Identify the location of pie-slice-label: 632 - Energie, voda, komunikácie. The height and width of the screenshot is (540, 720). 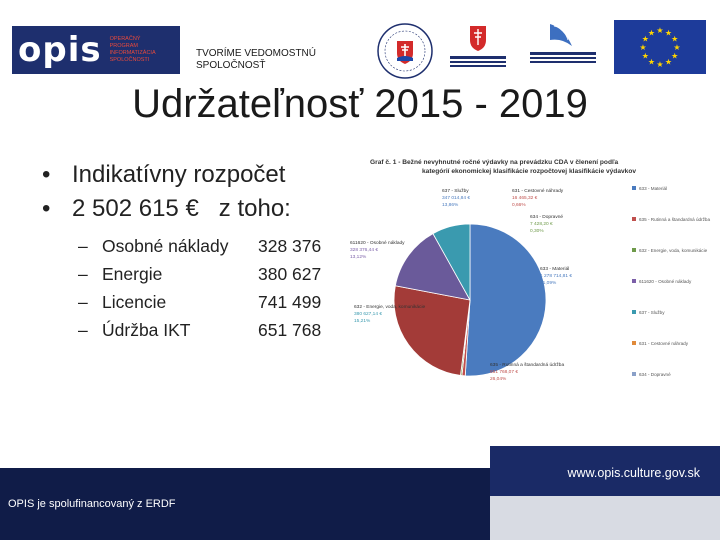
(390, 307).